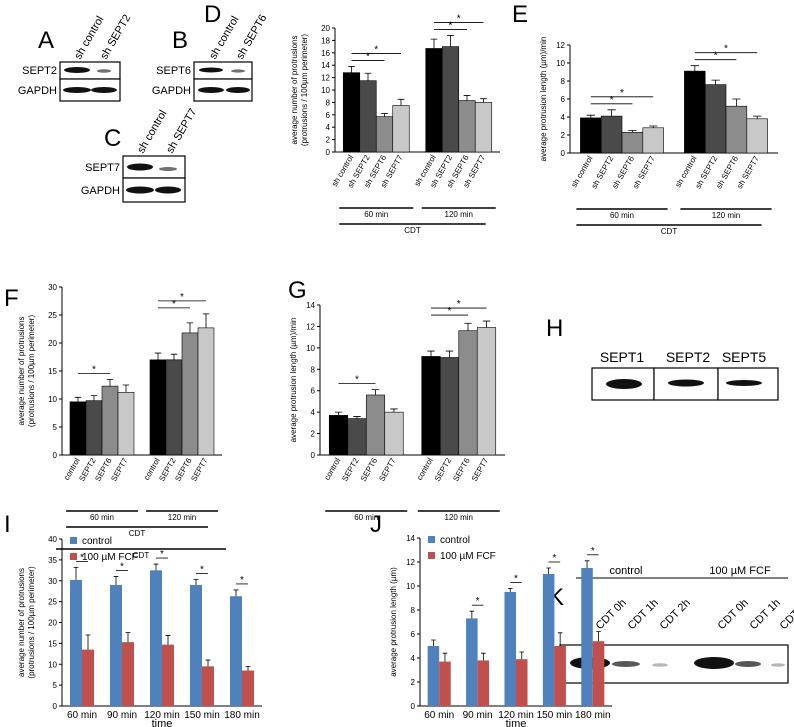  I want to click on group-label: 120 min, so click(726, 215).